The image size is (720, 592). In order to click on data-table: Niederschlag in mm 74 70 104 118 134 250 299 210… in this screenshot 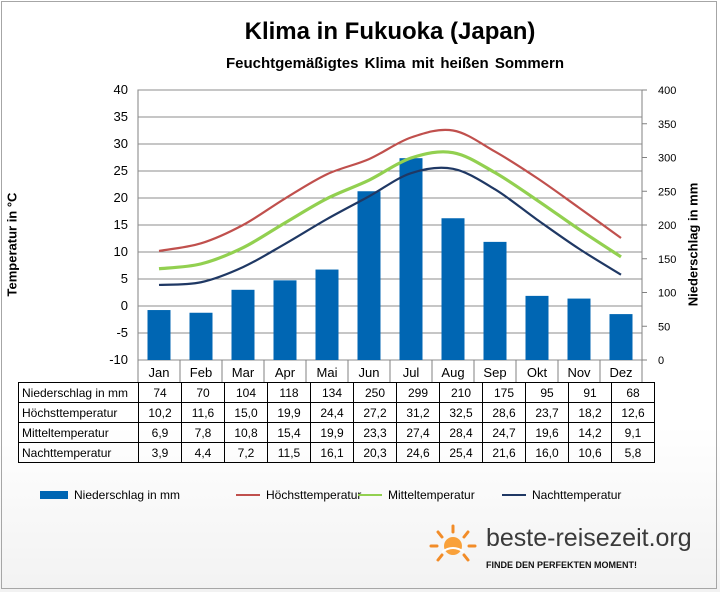, I will do `click(336, 422)`.